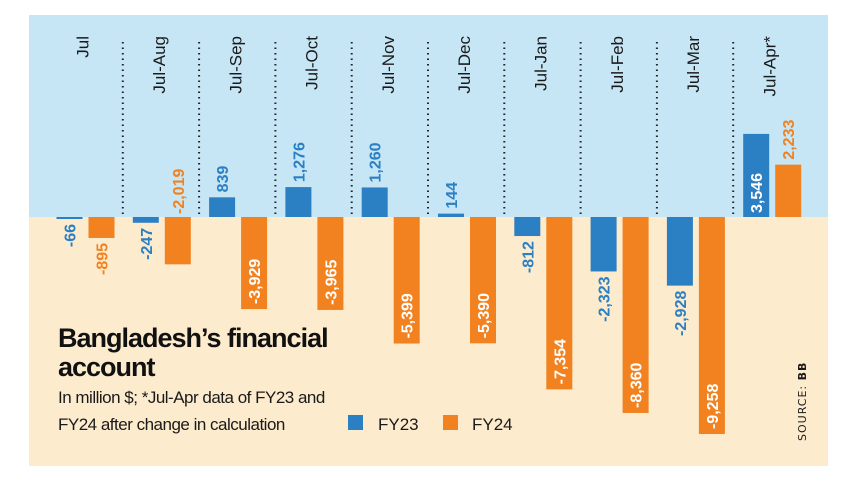 Image resolution: width=857 pixels, height=482 pixels. What do you see at coordinates (235, 65) in the screenshot?
I see `category-label: Jul-Sep` at bounding box center [235, 65].